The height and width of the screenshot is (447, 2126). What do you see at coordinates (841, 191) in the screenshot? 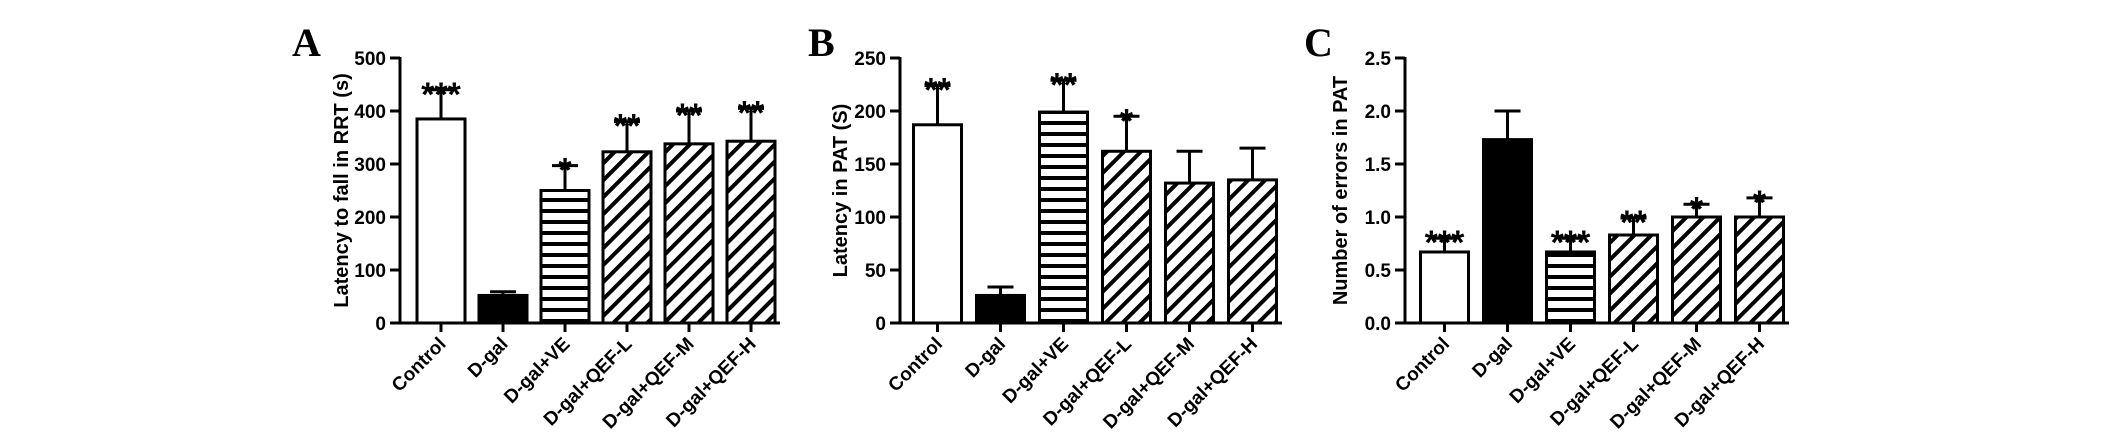
I see `y-axis-title: Latency in PAT (S)` at bounding box center [841, 191].